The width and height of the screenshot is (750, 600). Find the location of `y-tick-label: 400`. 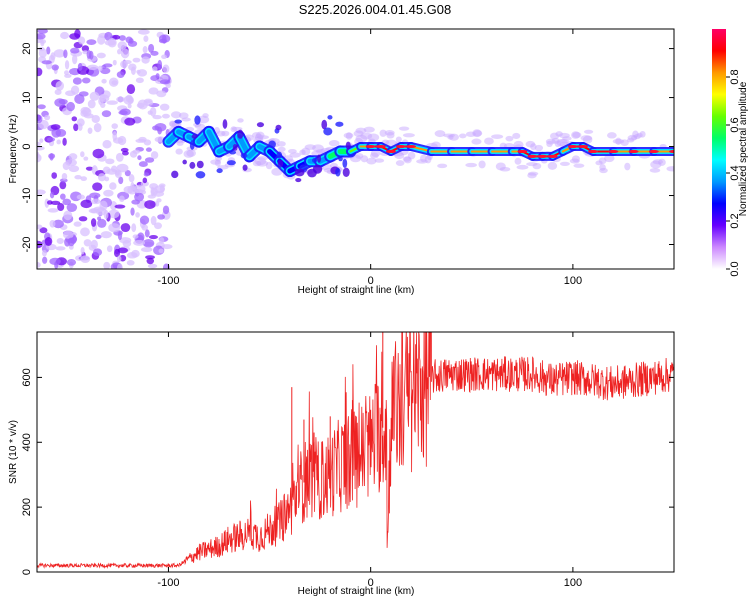

y-tick-label: 400 is located at coordinates (27, 442).